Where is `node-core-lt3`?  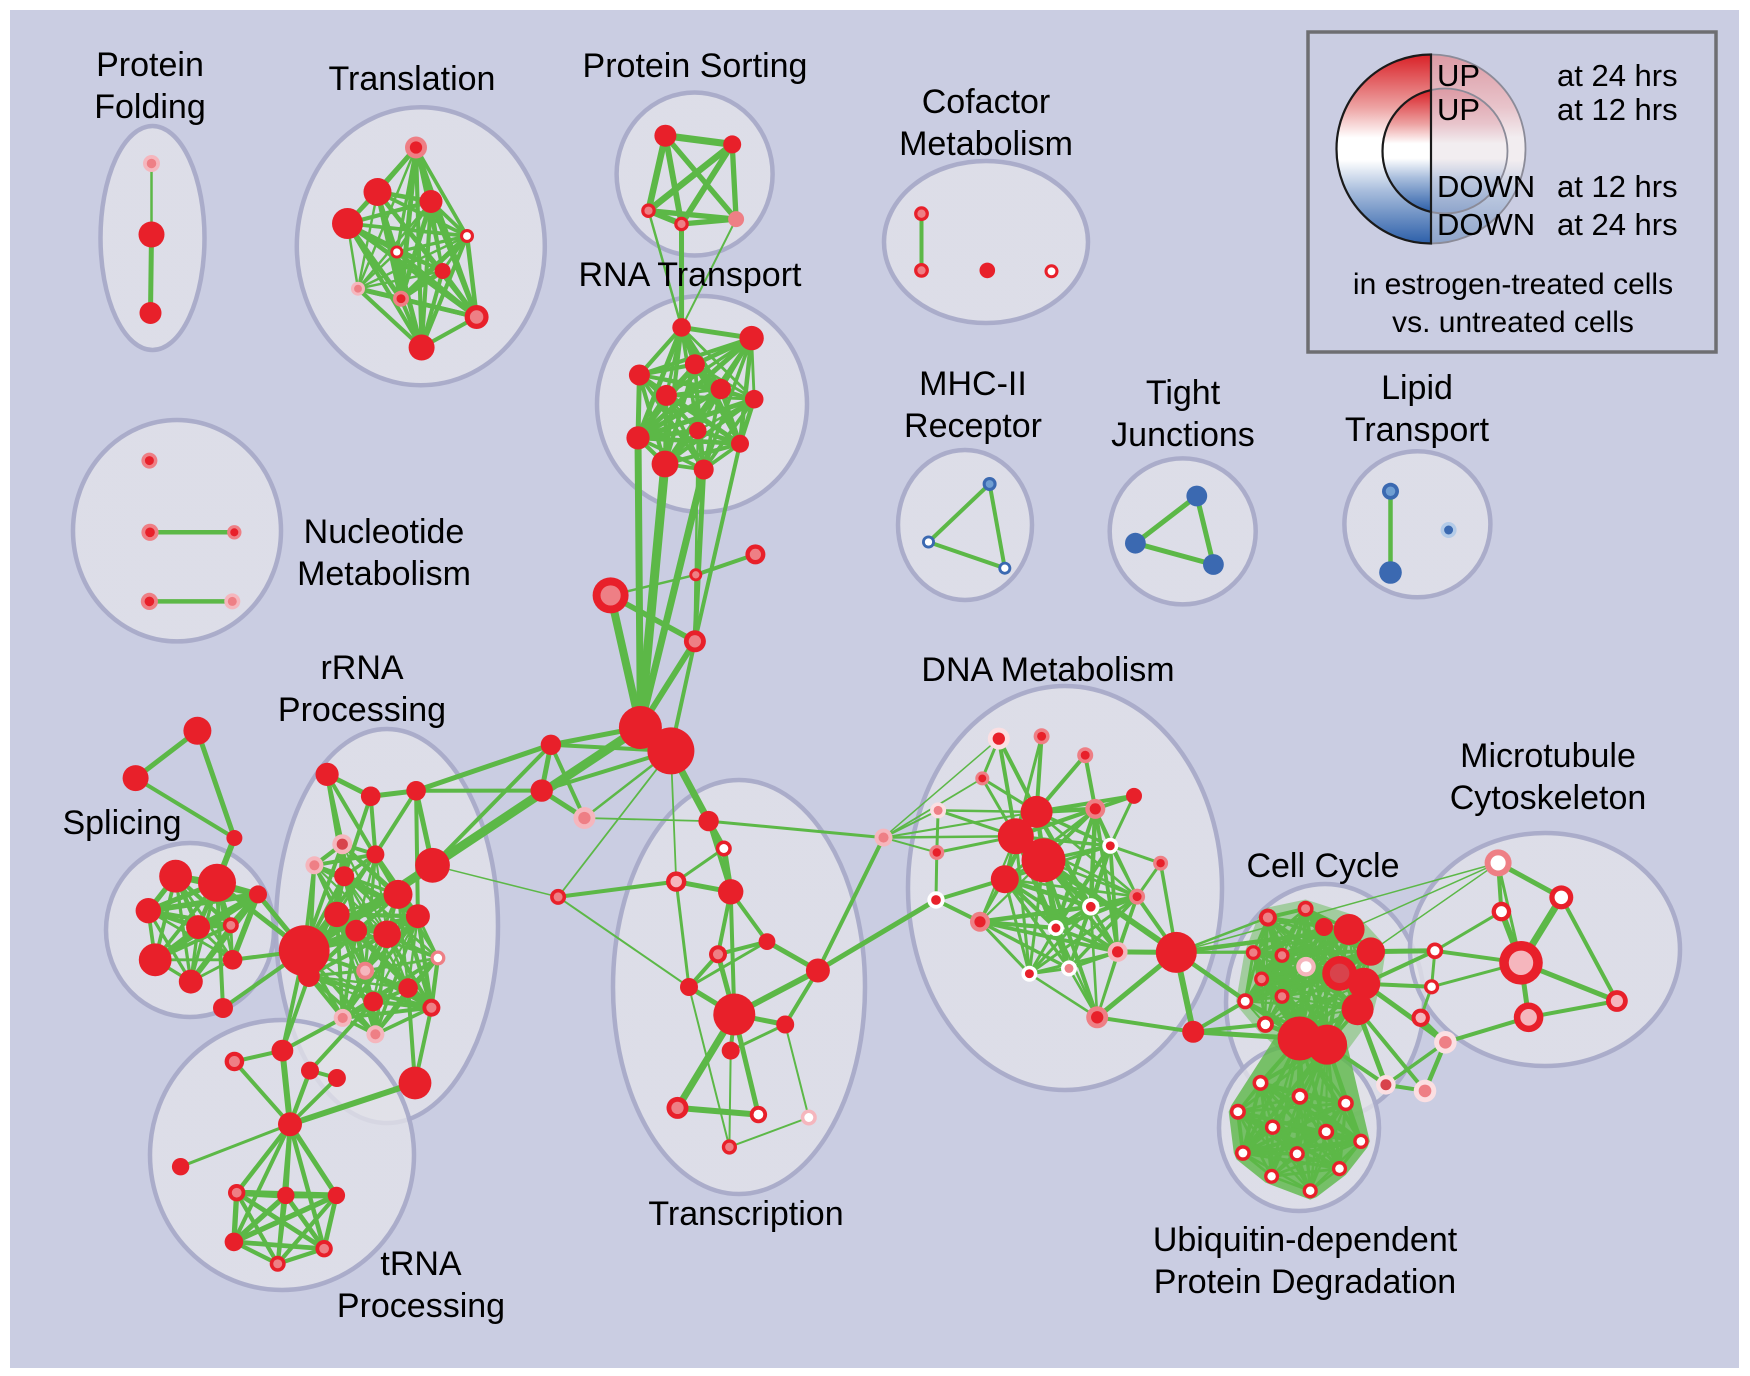 node-core-lt3 is located at coordinates (1449, 530).